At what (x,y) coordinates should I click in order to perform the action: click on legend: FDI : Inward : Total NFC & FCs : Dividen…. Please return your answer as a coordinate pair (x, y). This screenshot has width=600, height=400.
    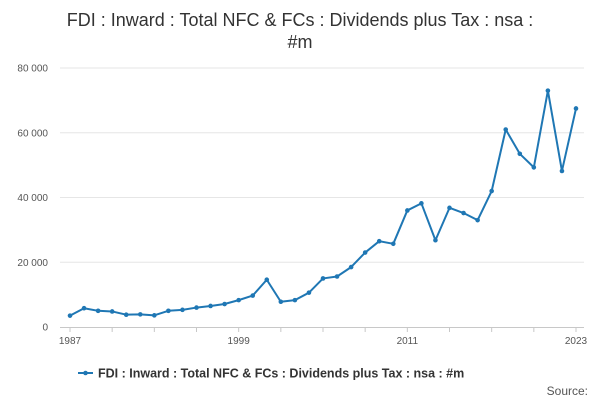
    Looking at the image, I should click on (271, 374).